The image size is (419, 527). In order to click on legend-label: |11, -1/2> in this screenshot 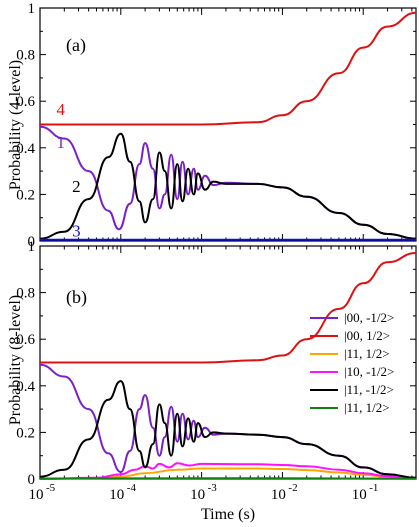, I will do `click(369, 389)`.